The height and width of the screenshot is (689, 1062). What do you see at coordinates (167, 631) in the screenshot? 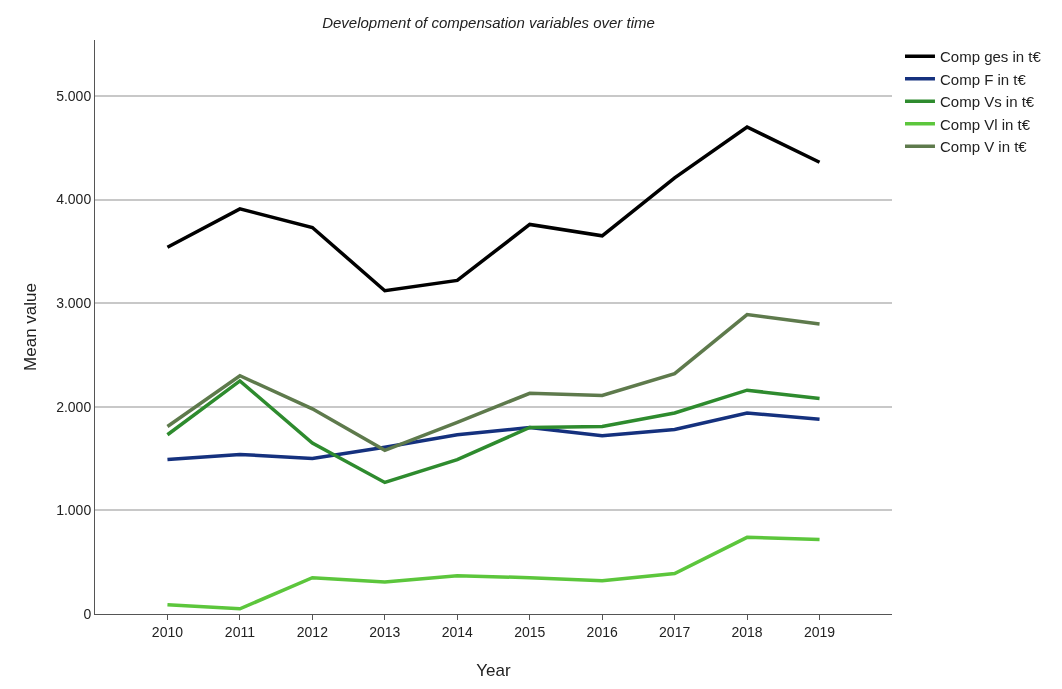
I see `x-tick-label: 2010` at bounding box center [167, 631].